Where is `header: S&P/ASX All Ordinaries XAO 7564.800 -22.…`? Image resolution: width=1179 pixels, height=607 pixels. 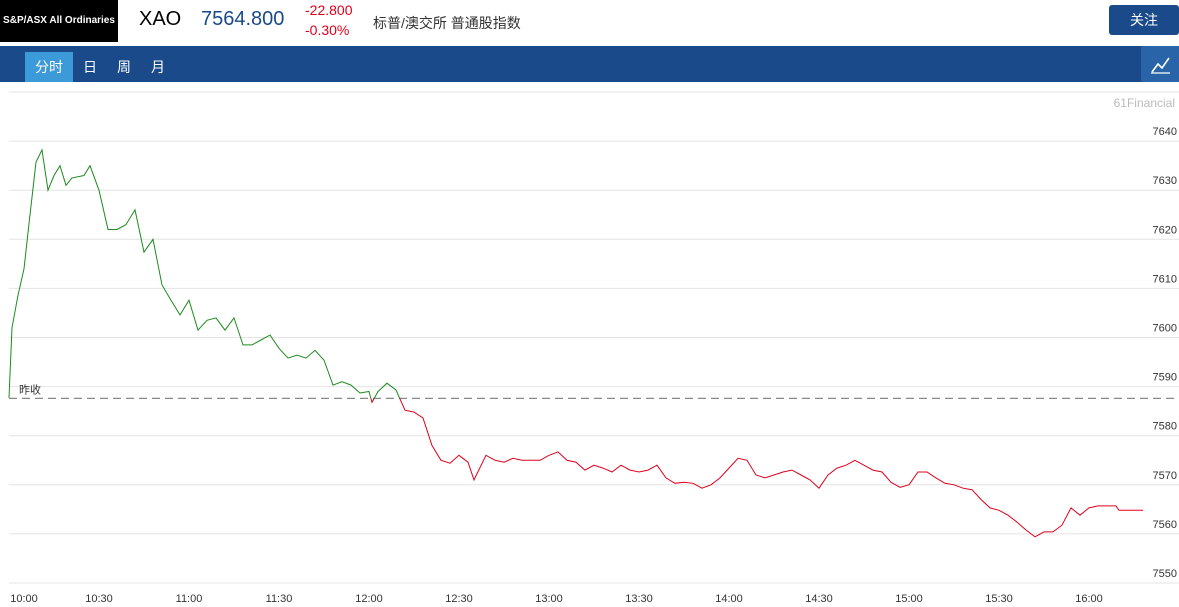
header: S&P/ASX All Ordinaries XAO 7564.800 -22.… is located at coordinates (589, 21).